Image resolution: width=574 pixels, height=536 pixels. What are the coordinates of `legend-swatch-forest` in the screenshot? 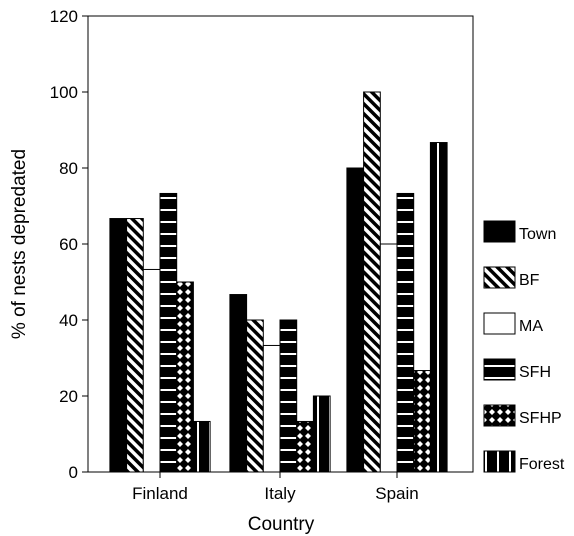 It's located at (499, 461).